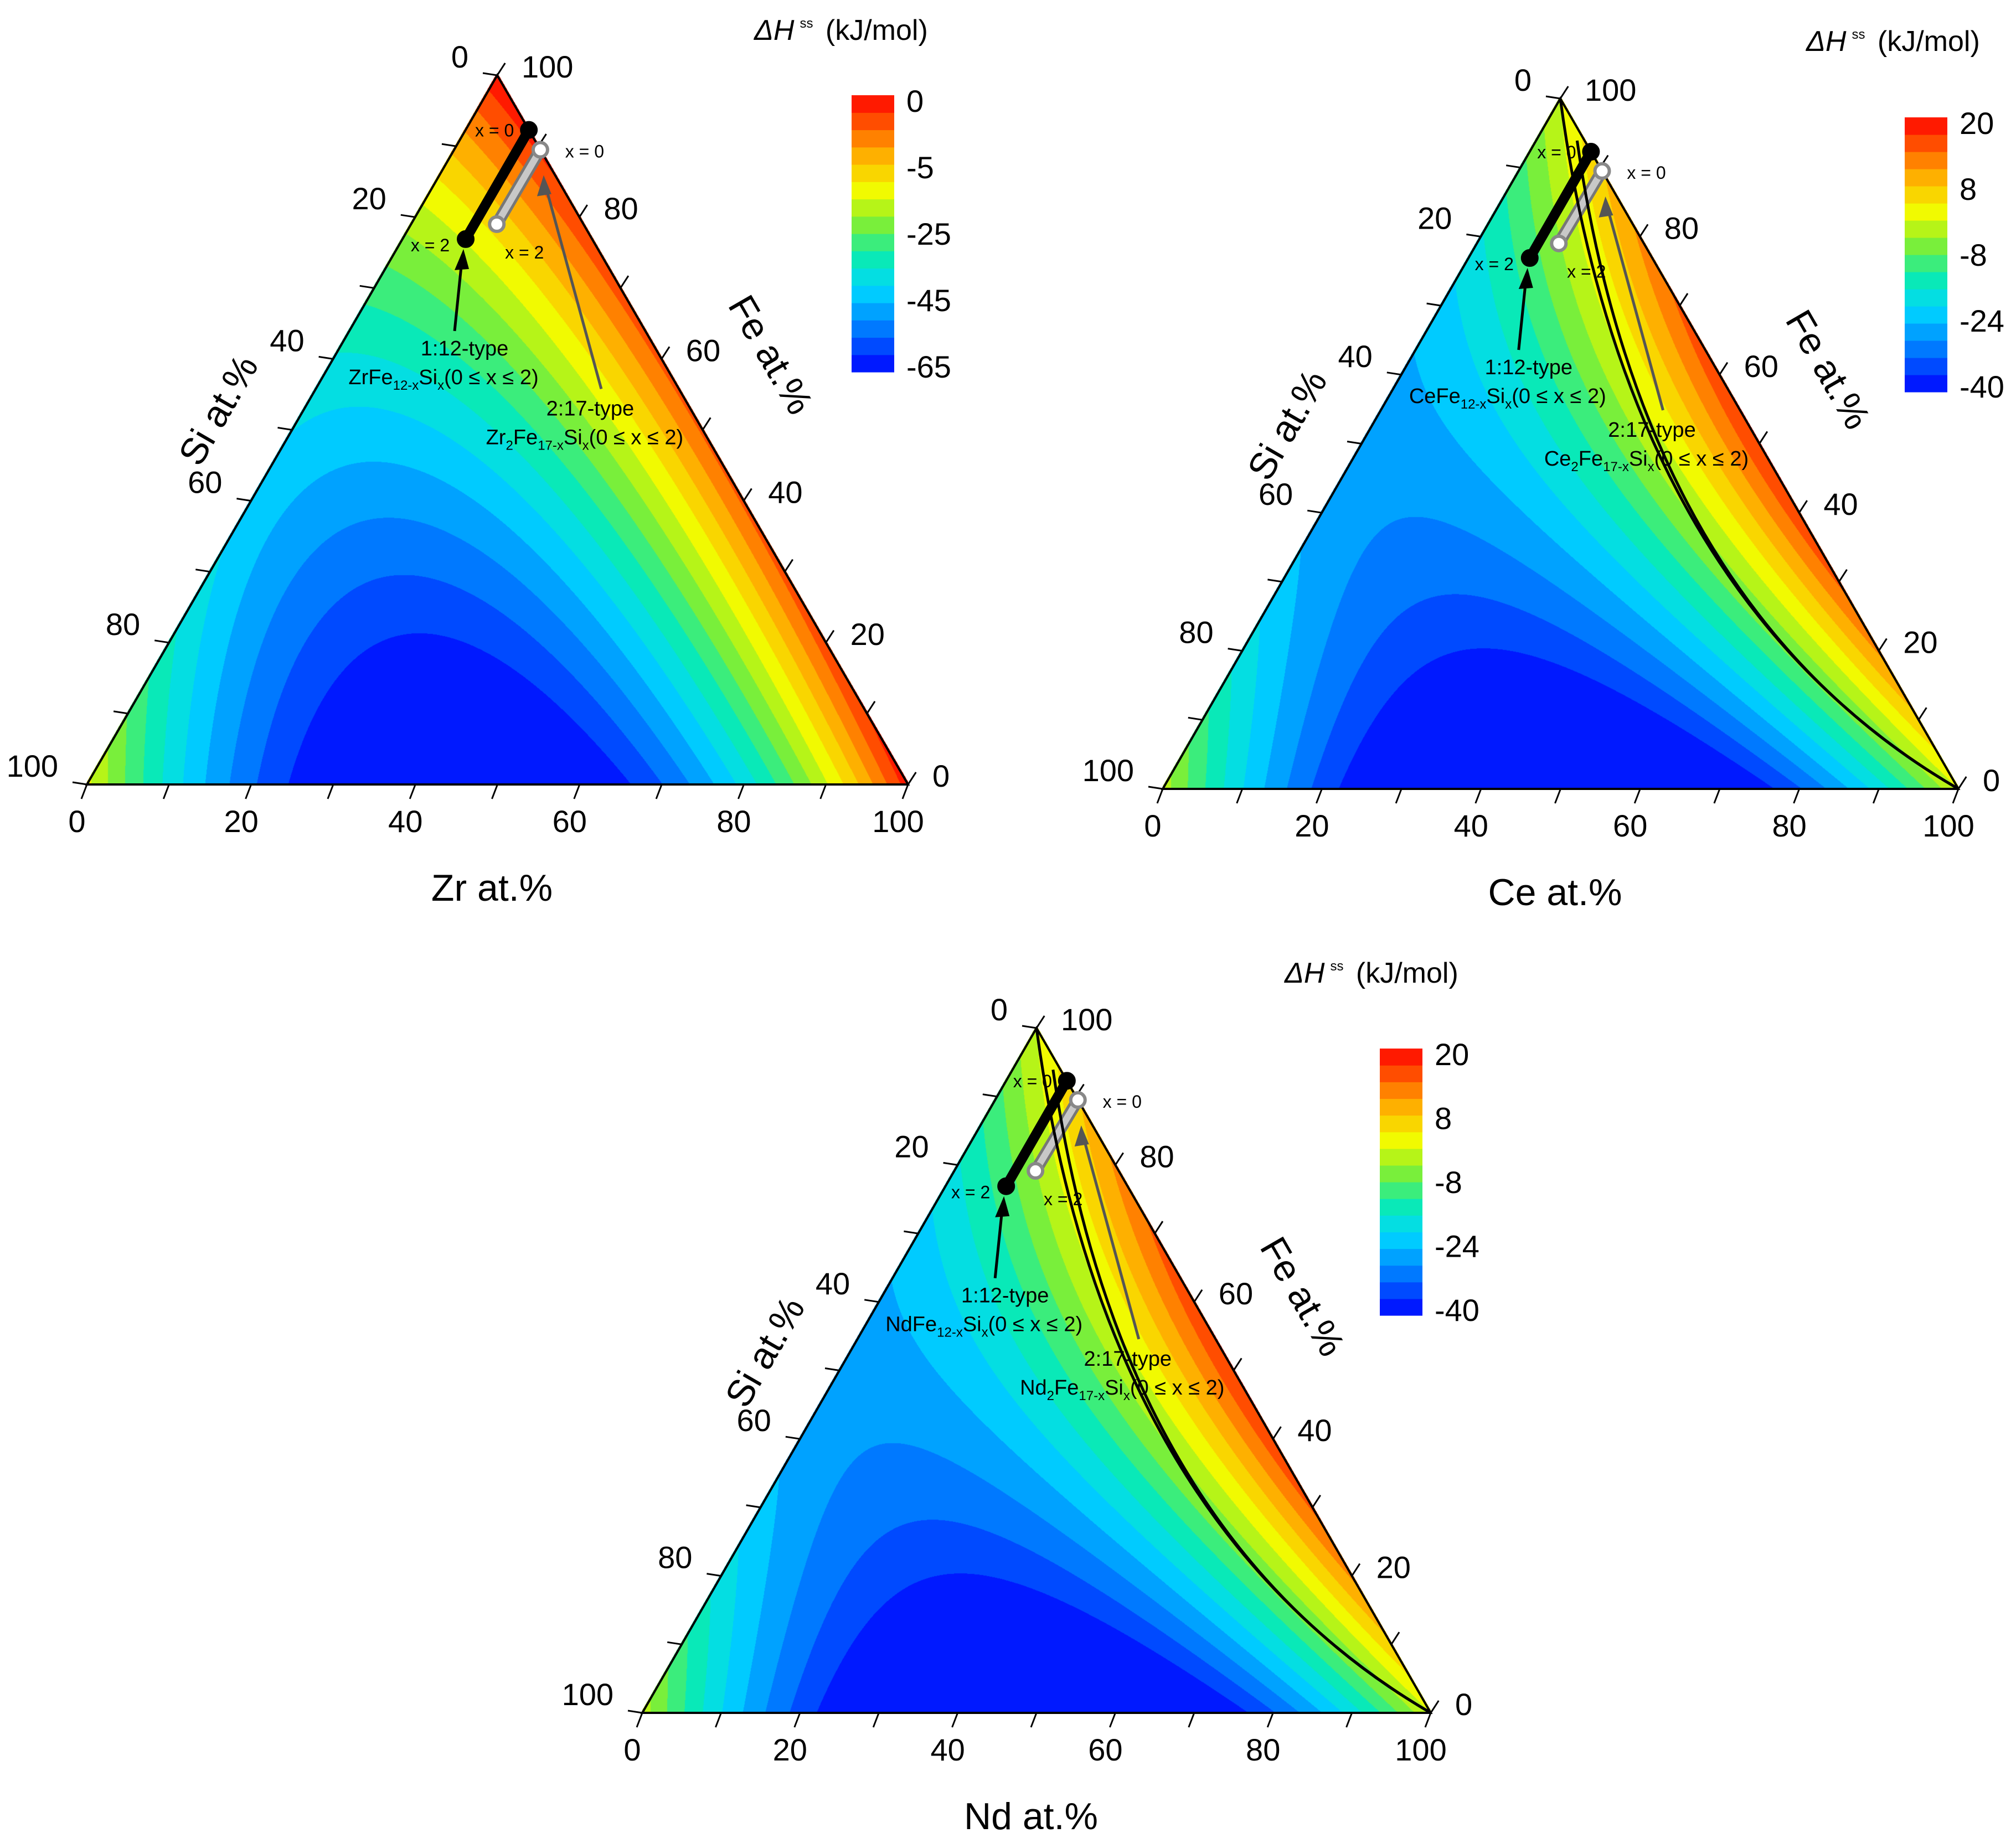  I want to click on tick-label-right: 60, so click(1236, 1293).